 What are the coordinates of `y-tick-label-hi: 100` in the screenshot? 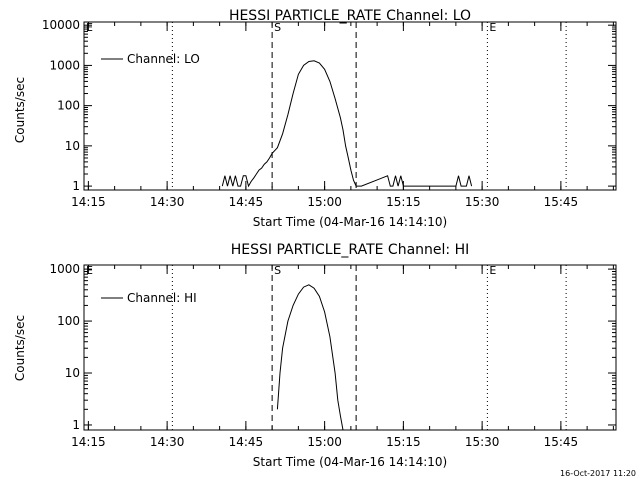 It's located at (68, 321).